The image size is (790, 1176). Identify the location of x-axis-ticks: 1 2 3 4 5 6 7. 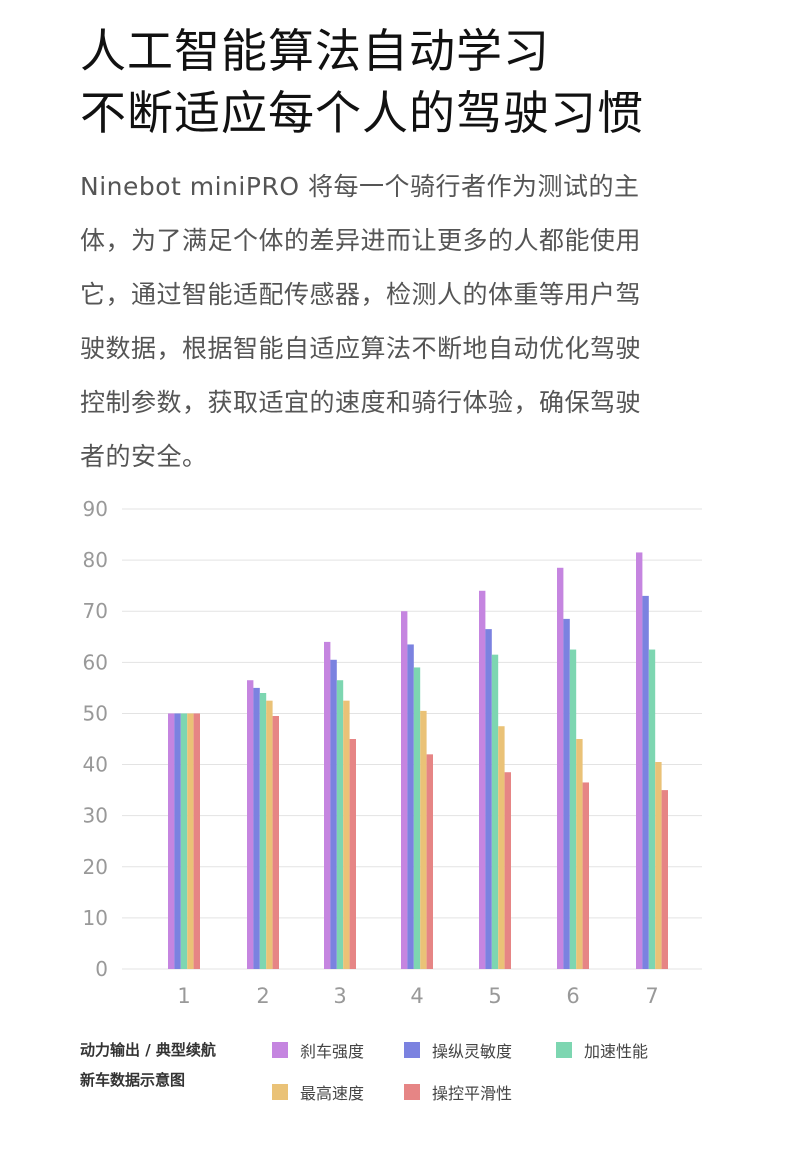
(417, 996).